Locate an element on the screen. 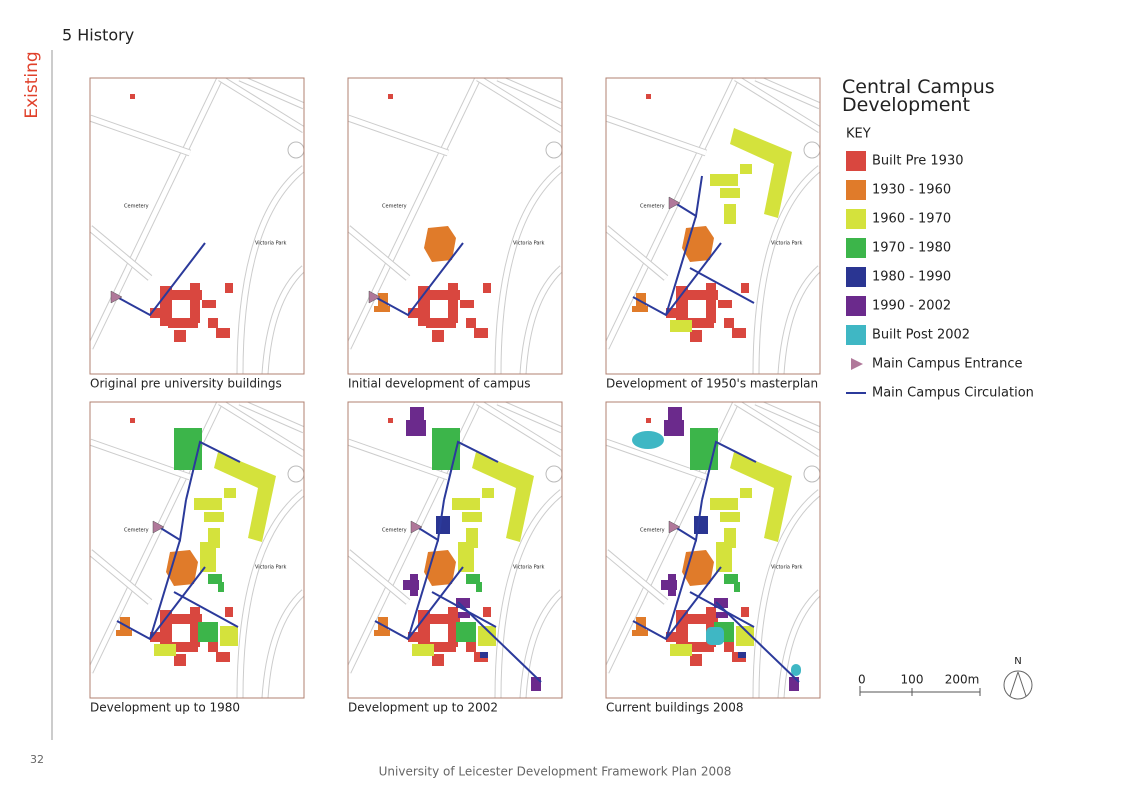 This screenshot has height=798, width=1140. key-heading: KEY is located at coordinates (858, 134).